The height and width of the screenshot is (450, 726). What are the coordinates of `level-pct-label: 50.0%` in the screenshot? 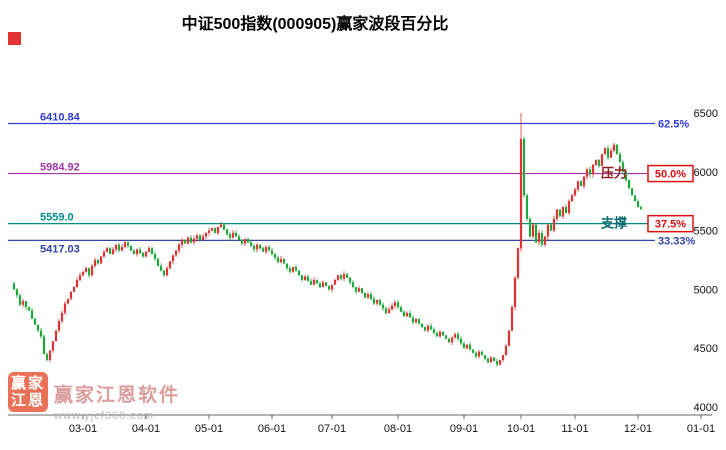 It's located at (670, 175).